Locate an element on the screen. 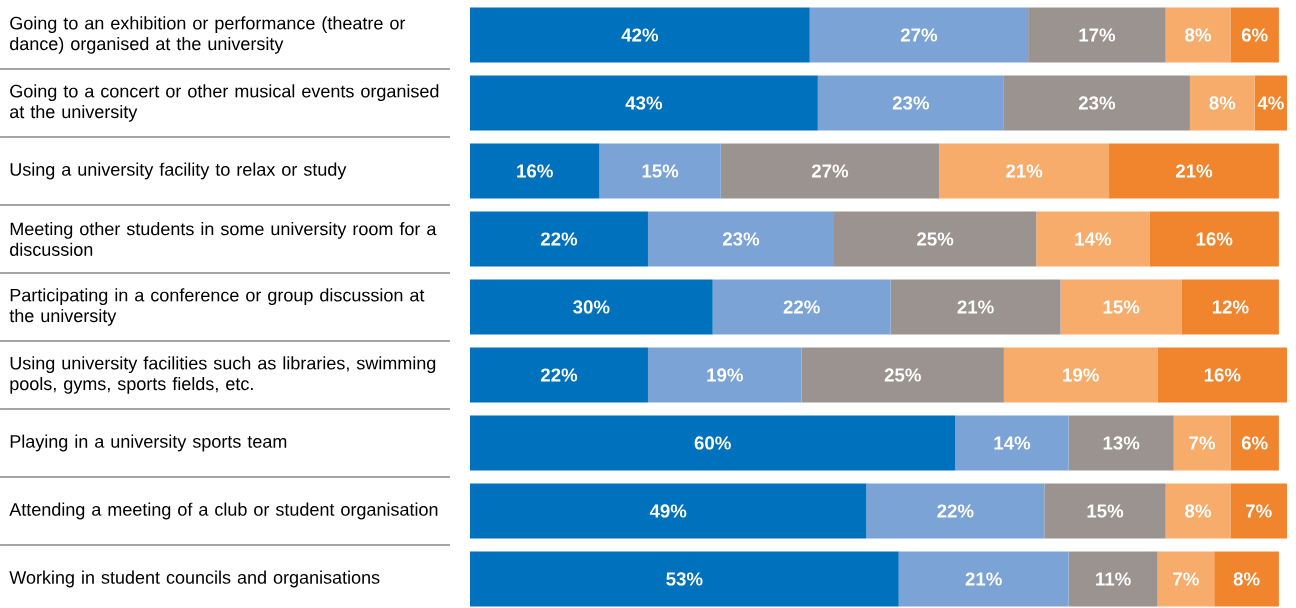  data-label: 30% is located at coordinates (591, 307).